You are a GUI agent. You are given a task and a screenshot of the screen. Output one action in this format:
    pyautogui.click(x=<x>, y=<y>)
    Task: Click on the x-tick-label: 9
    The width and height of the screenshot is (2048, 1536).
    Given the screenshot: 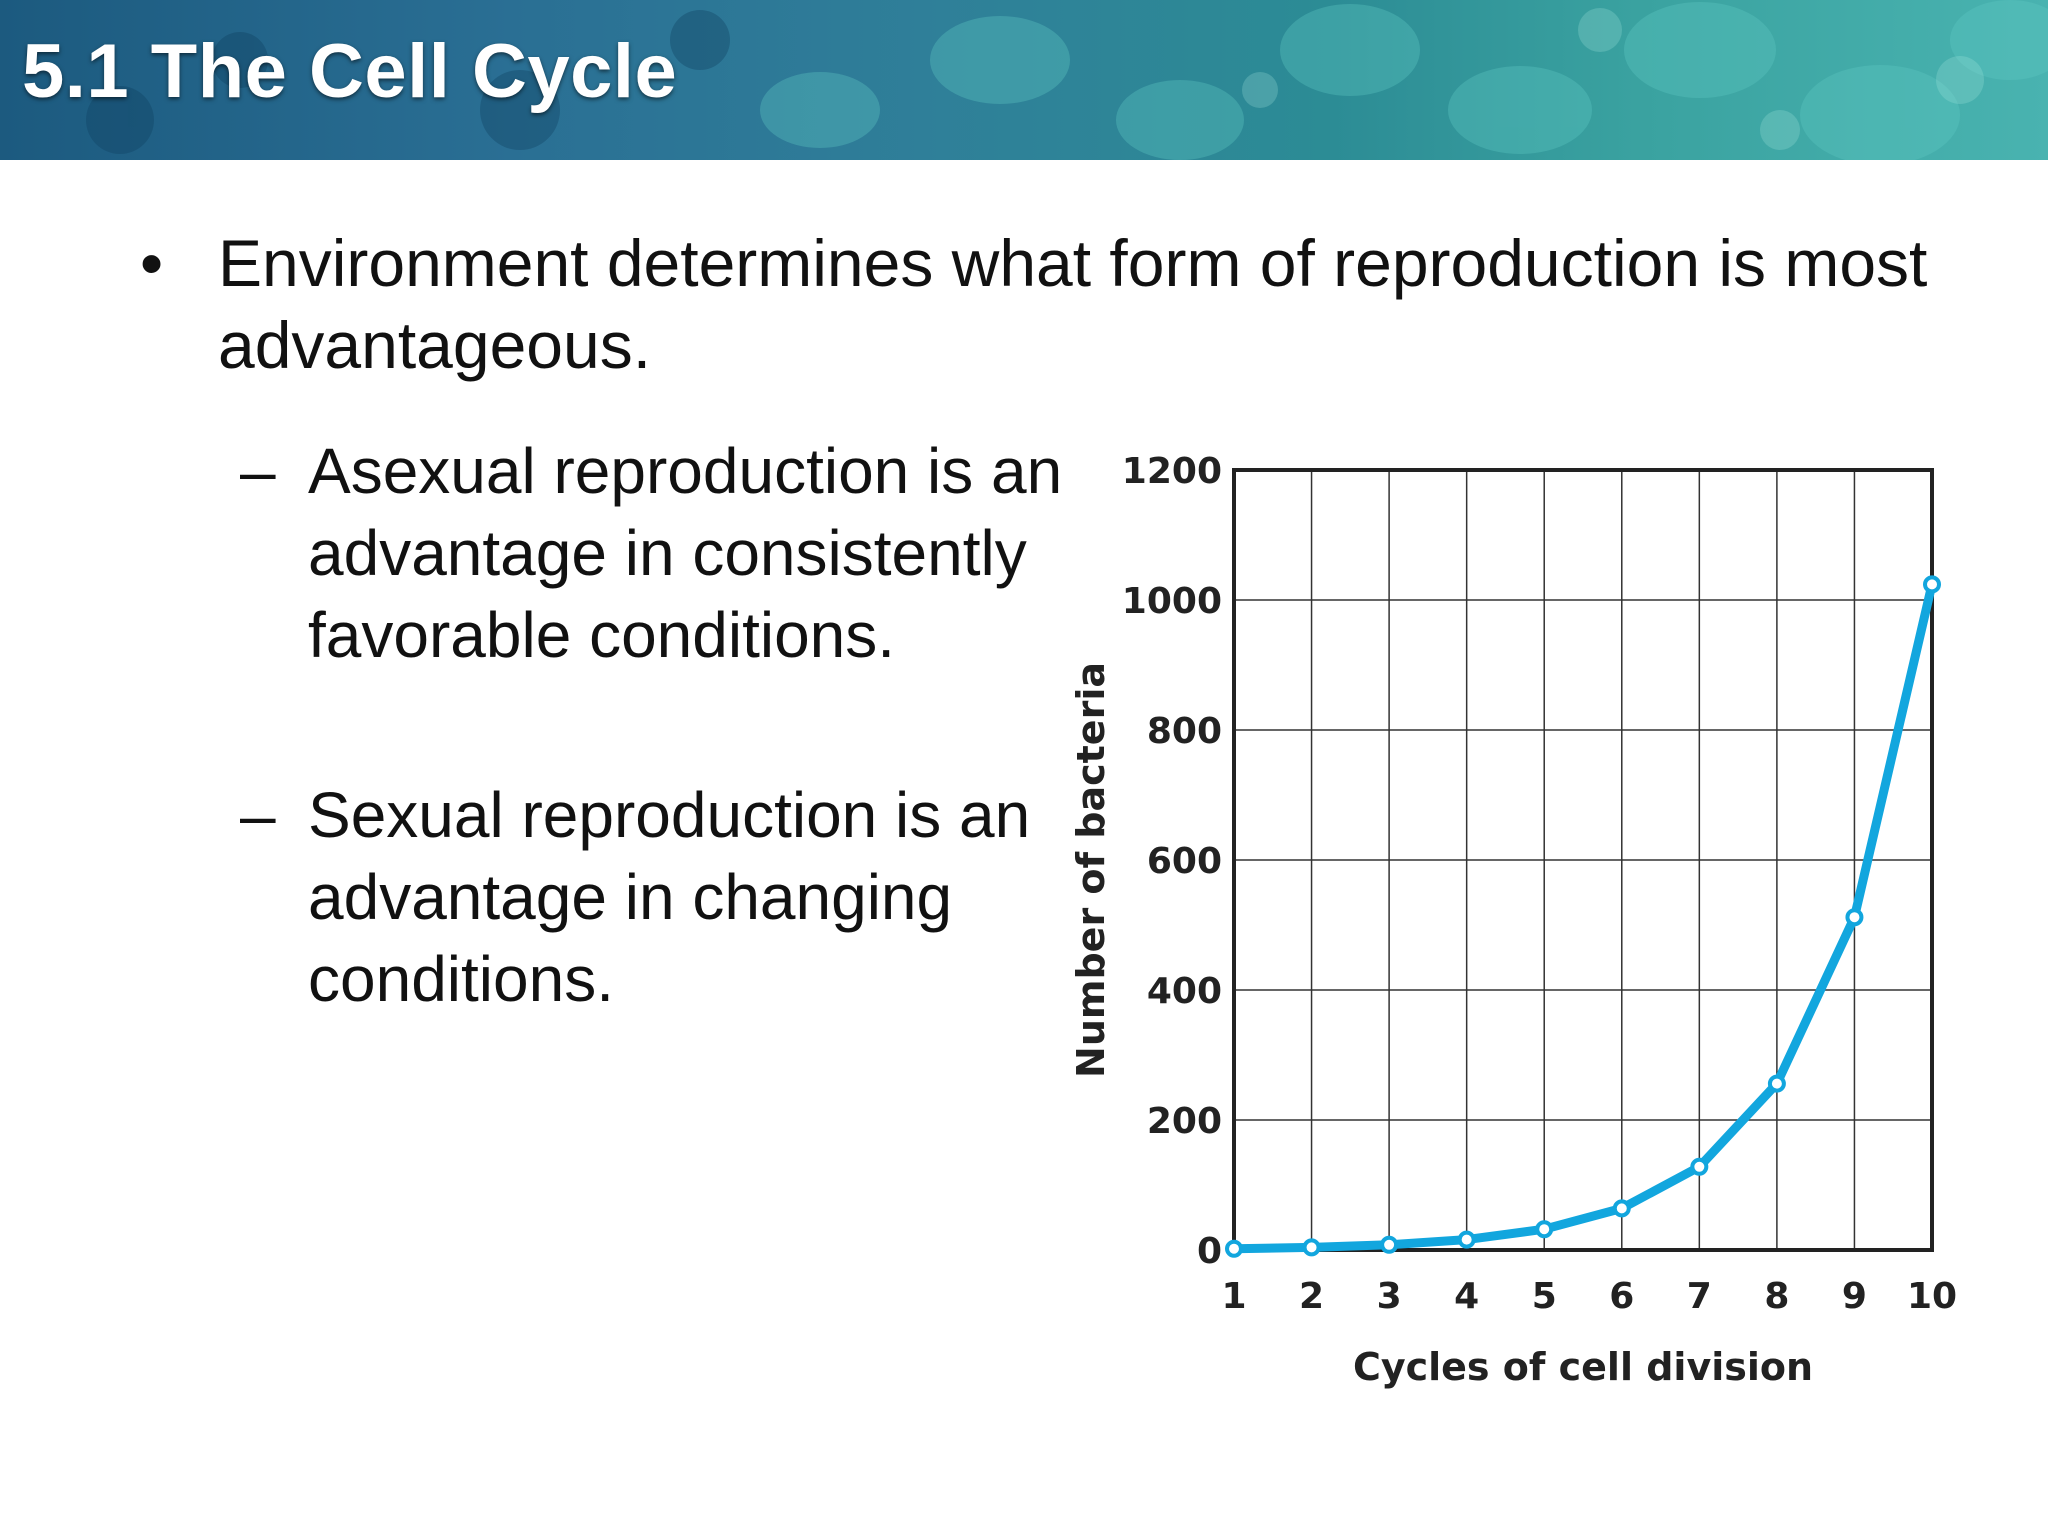 What is the action you would take?
    pyautogui.click(x=1854, y=1296)
    